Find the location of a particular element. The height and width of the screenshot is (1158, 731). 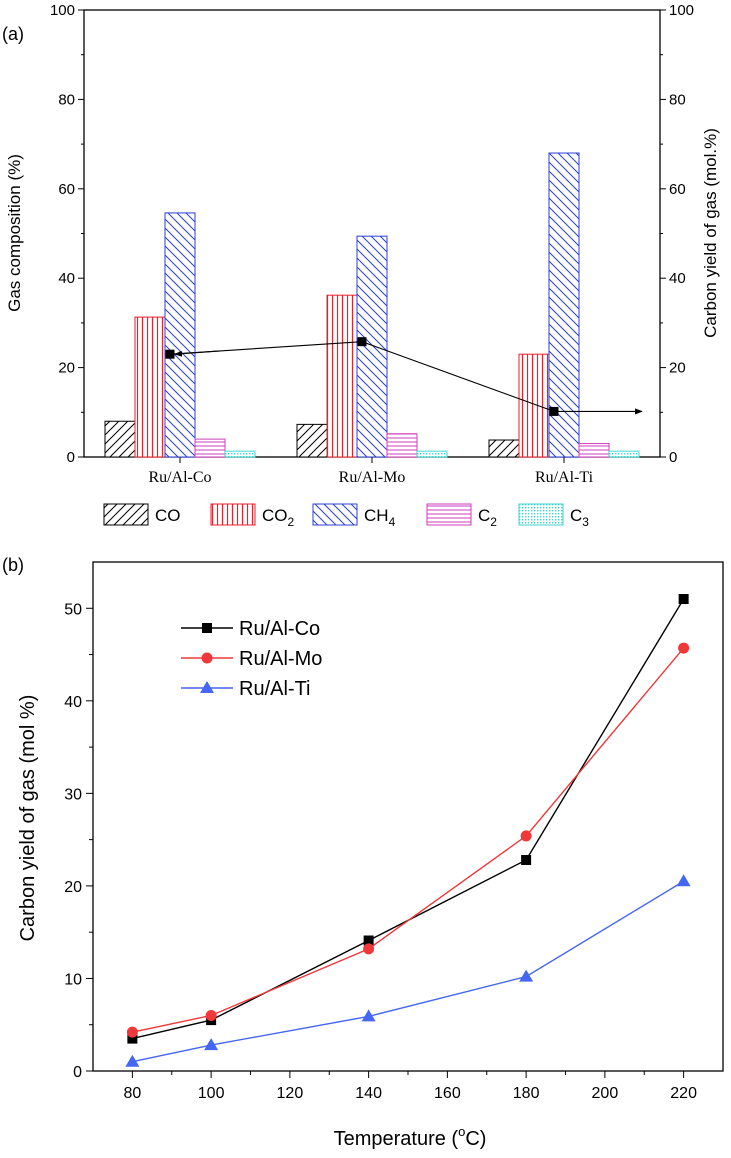

legend-marker-ru-al-mo is located at coordinates (207, 658).